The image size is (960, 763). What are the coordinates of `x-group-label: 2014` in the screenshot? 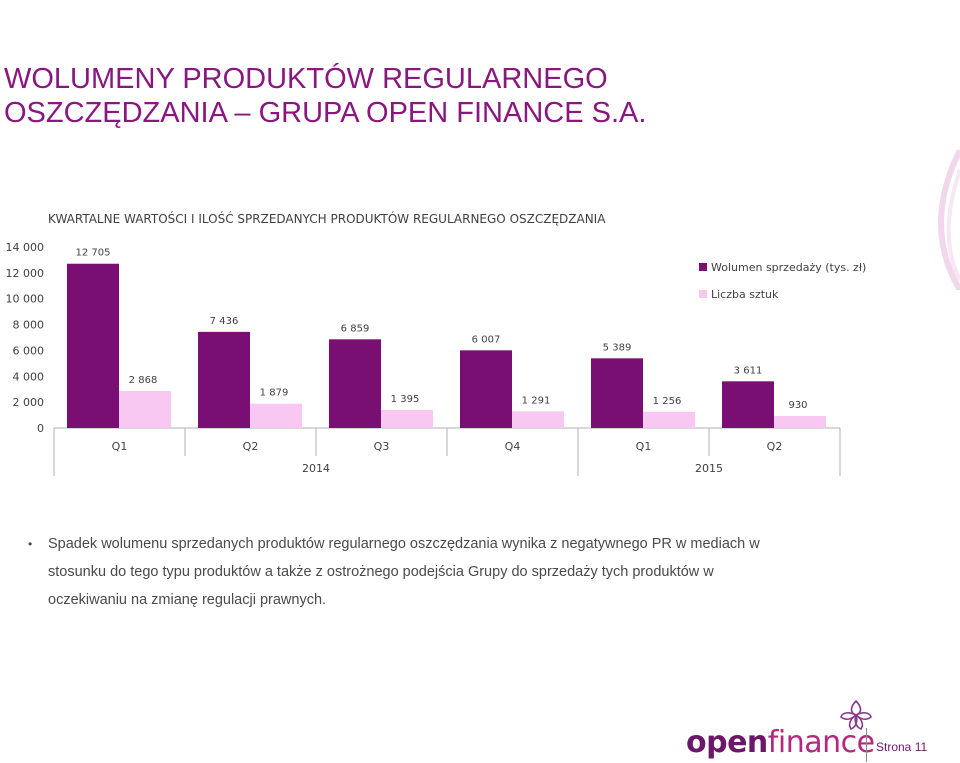 It's located at (316, 468).